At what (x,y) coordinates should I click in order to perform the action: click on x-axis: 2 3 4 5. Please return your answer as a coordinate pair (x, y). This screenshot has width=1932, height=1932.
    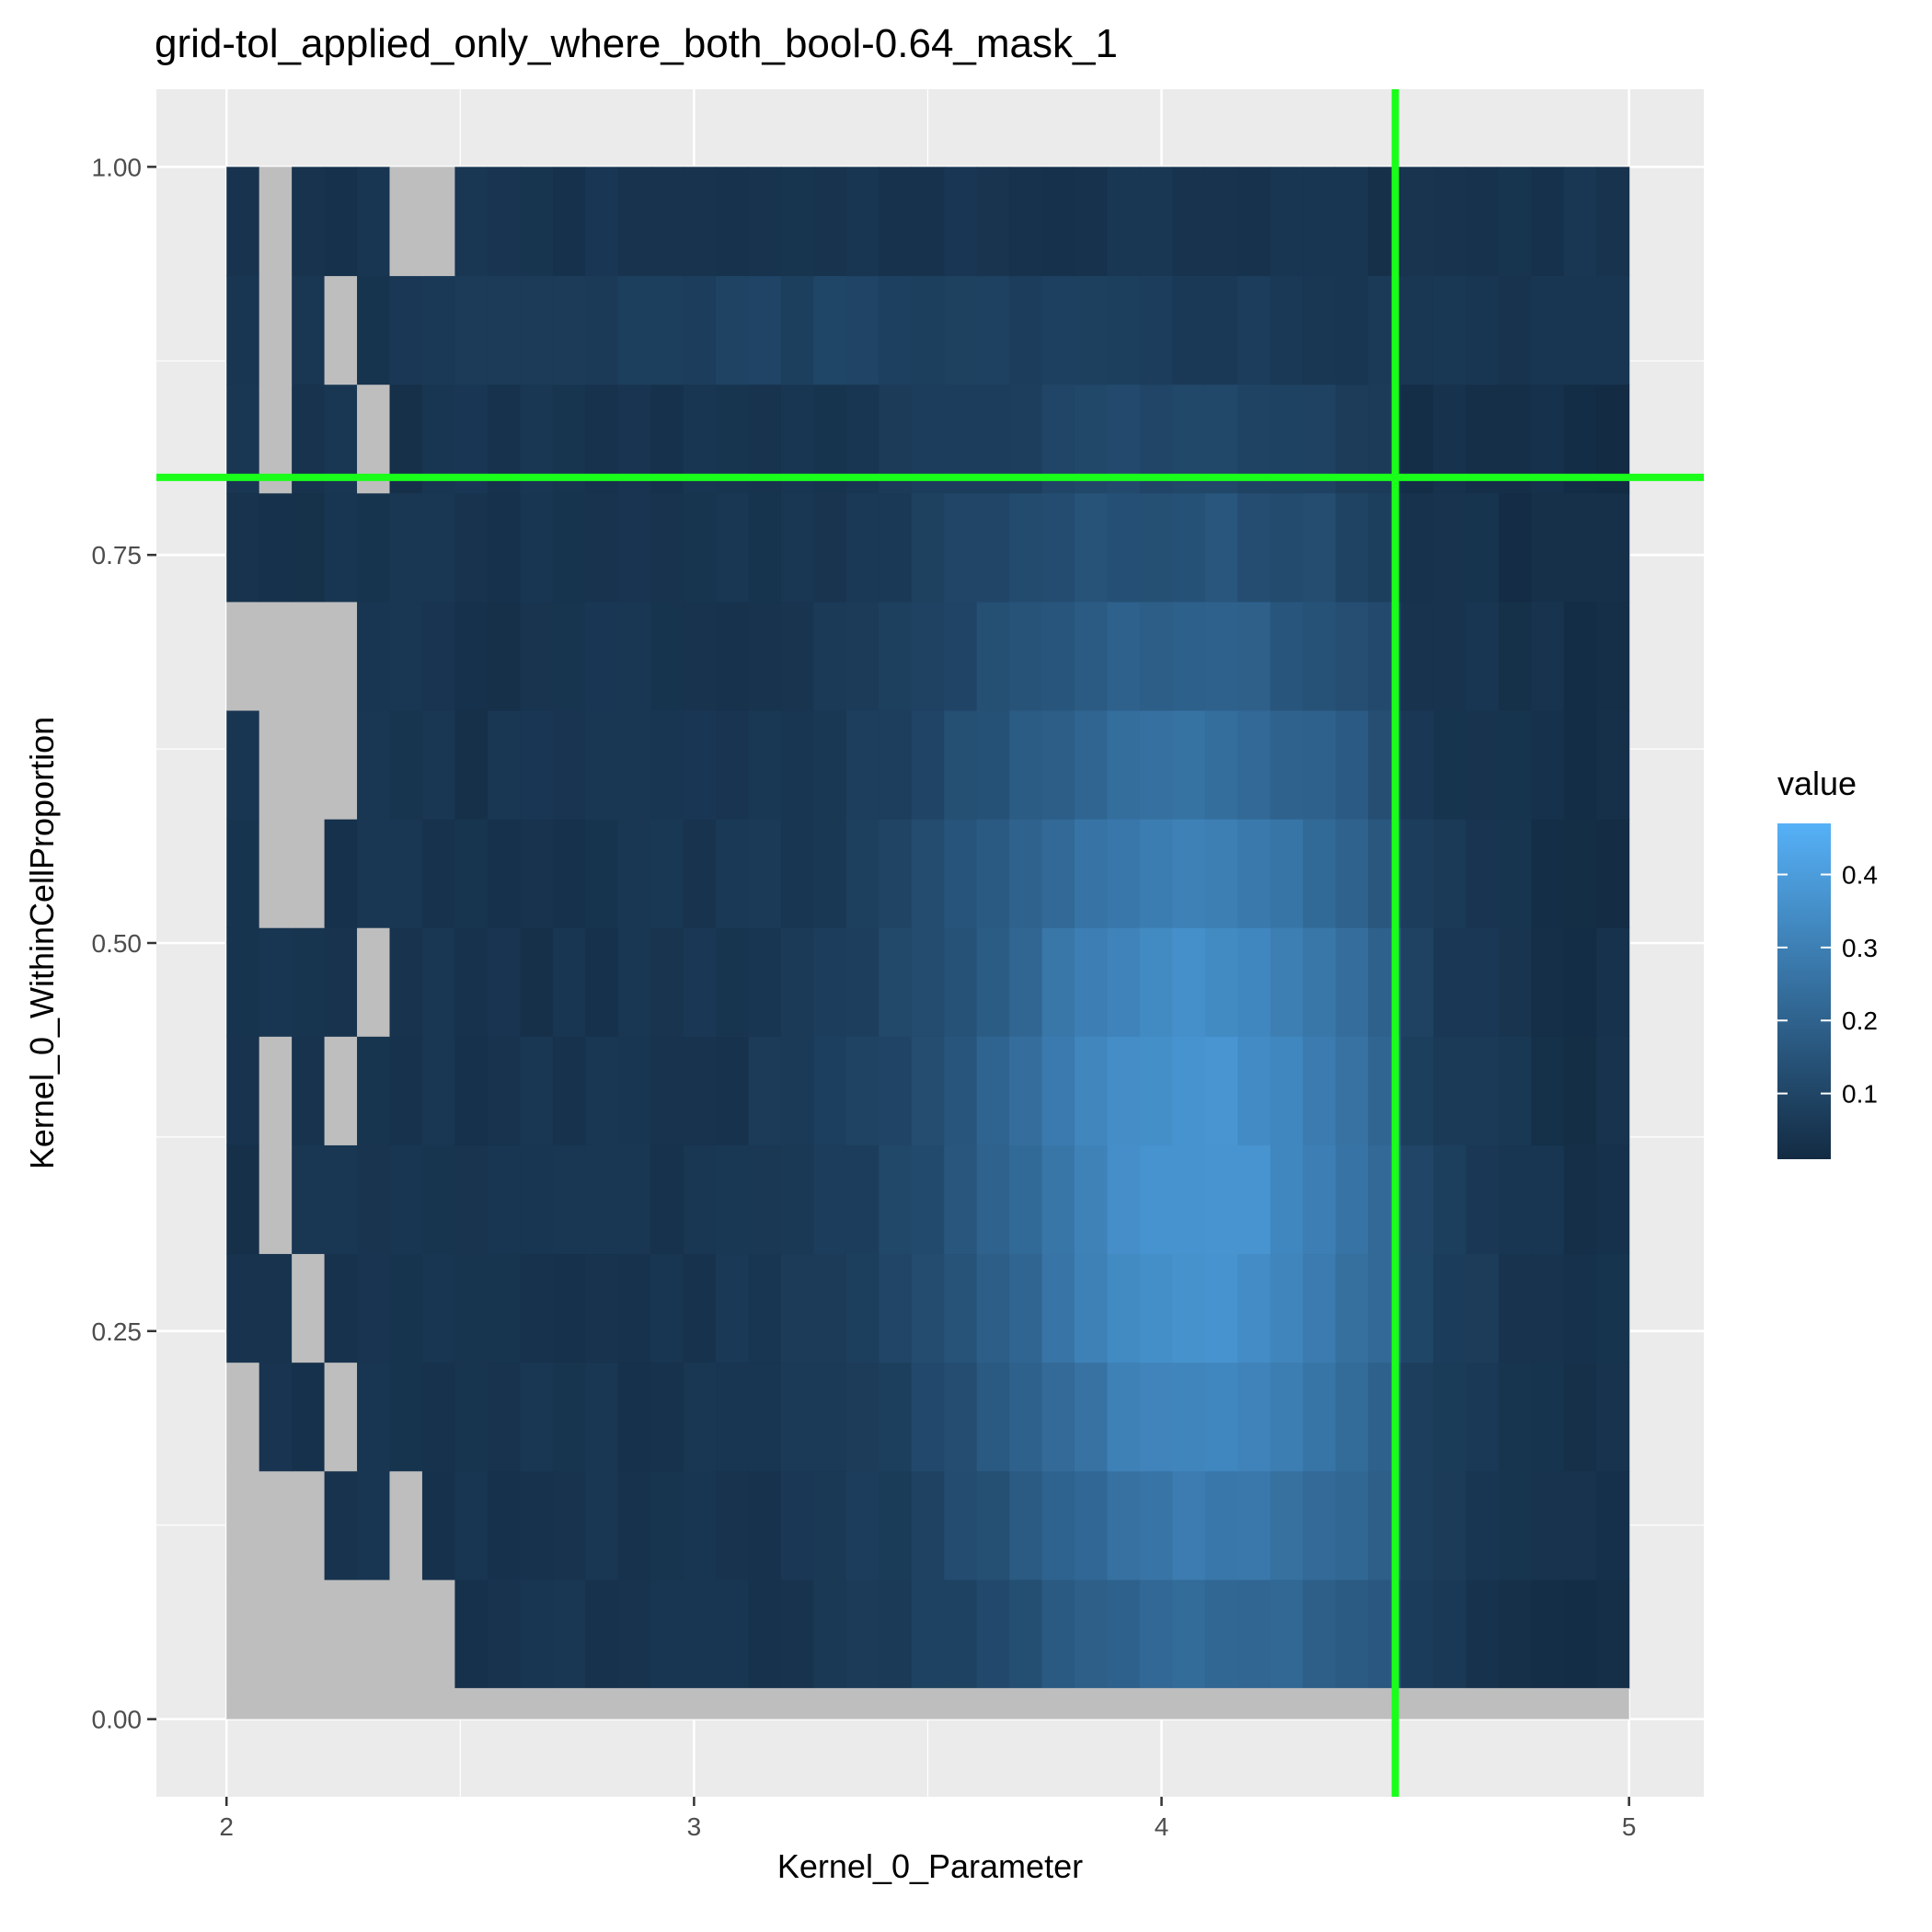
    Looking at the image, I should click on (927, 1819).